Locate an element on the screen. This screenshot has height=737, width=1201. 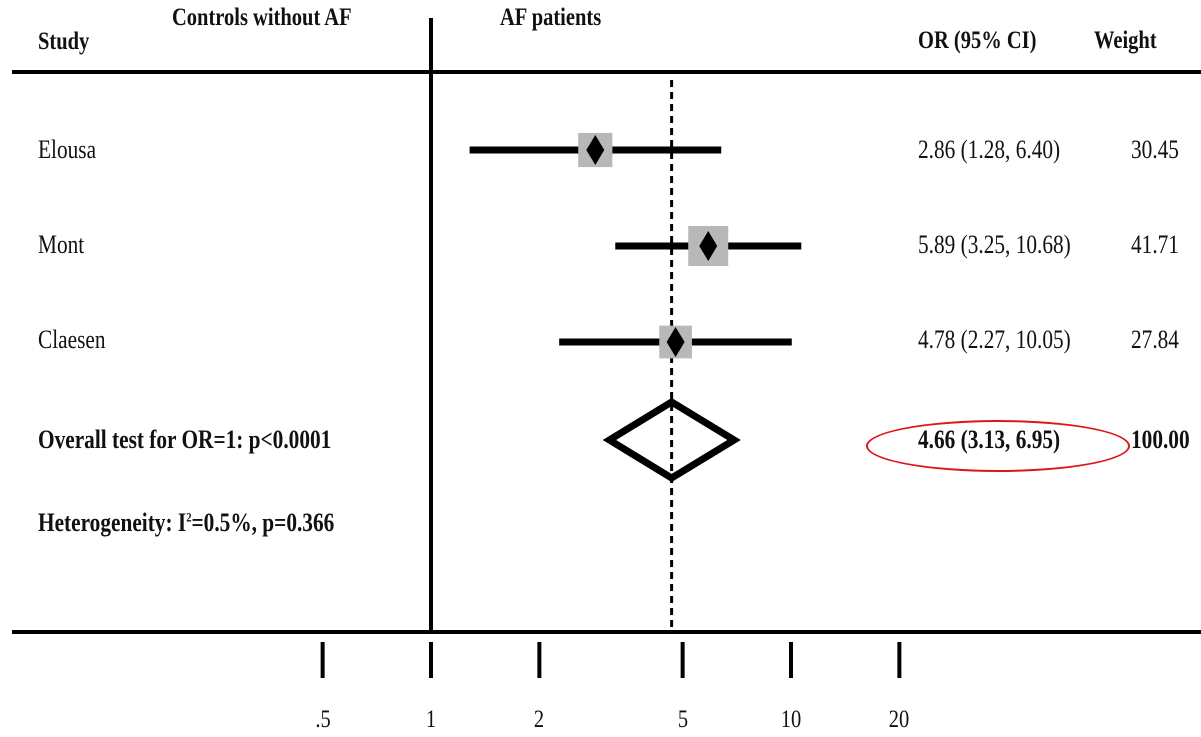
overall-diamond is located at coordinates (671, 440).